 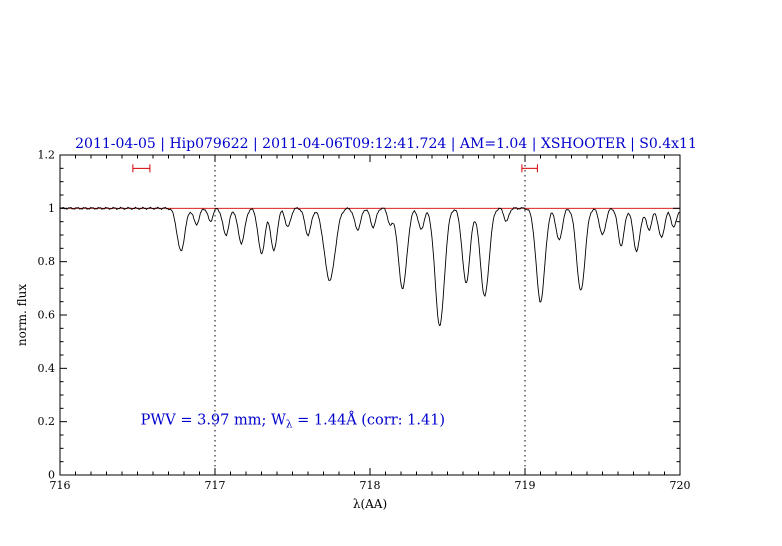 I want to click on pwv-annotation-part: λ, so click(x=289, y=424).